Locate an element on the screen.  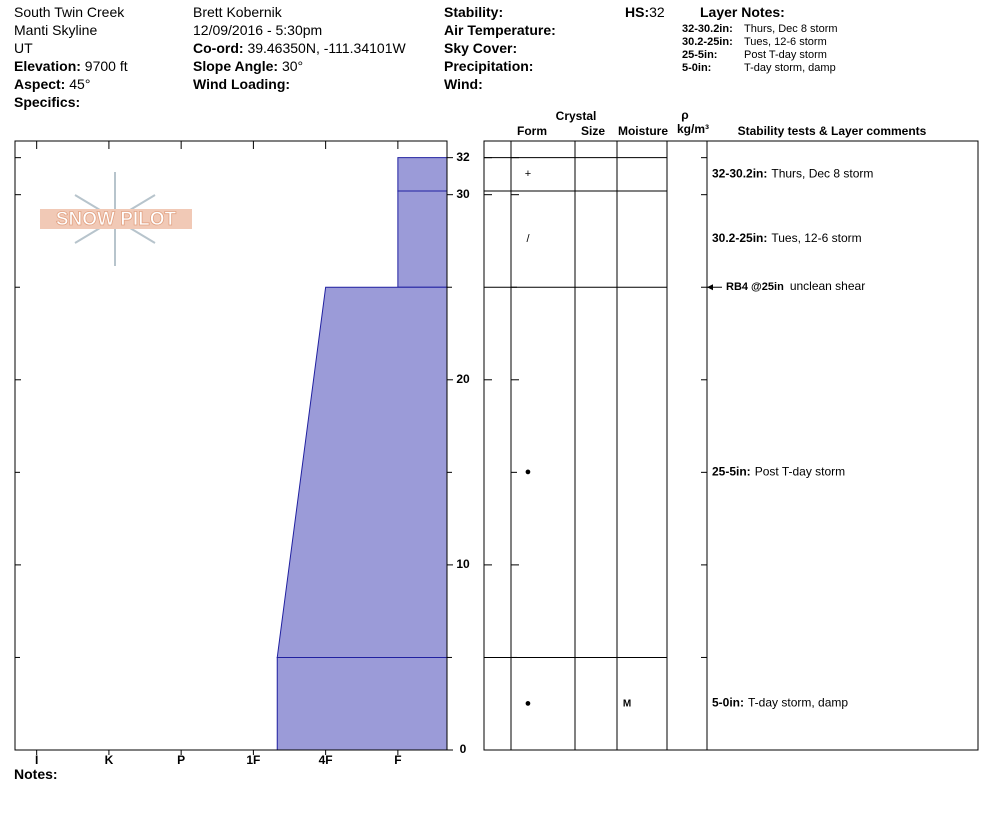
aspect: Aspect: 45° is located at coordinates (52, 84).